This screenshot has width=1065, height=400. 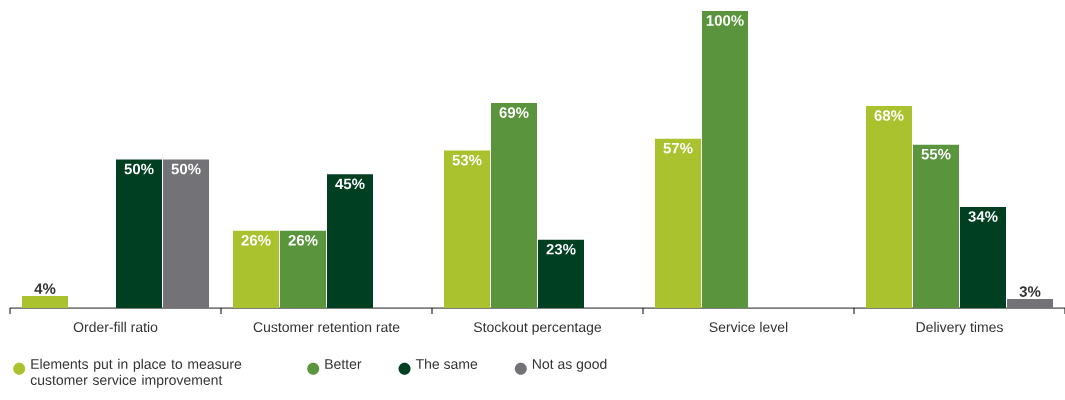 What do you see at coordinates (959, 328) in the screenshot?
I see `x-tick-label: Delivery times` at bounding box center [959, 328].